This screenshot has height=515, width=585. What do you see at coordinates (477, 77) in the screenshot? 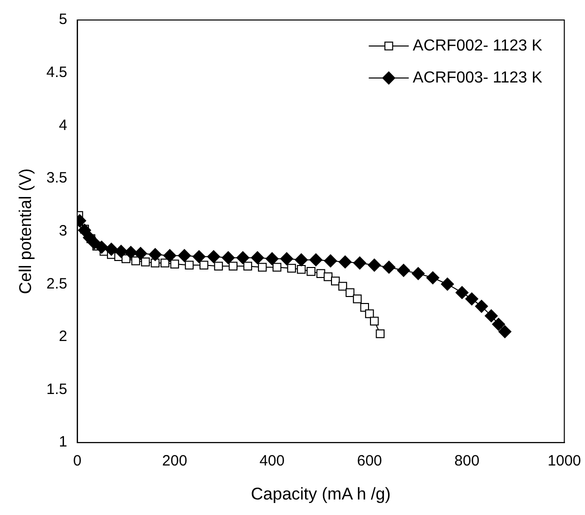
I see `legend-label: ACRF003- 1123 K` at bounding box center [477, 77].